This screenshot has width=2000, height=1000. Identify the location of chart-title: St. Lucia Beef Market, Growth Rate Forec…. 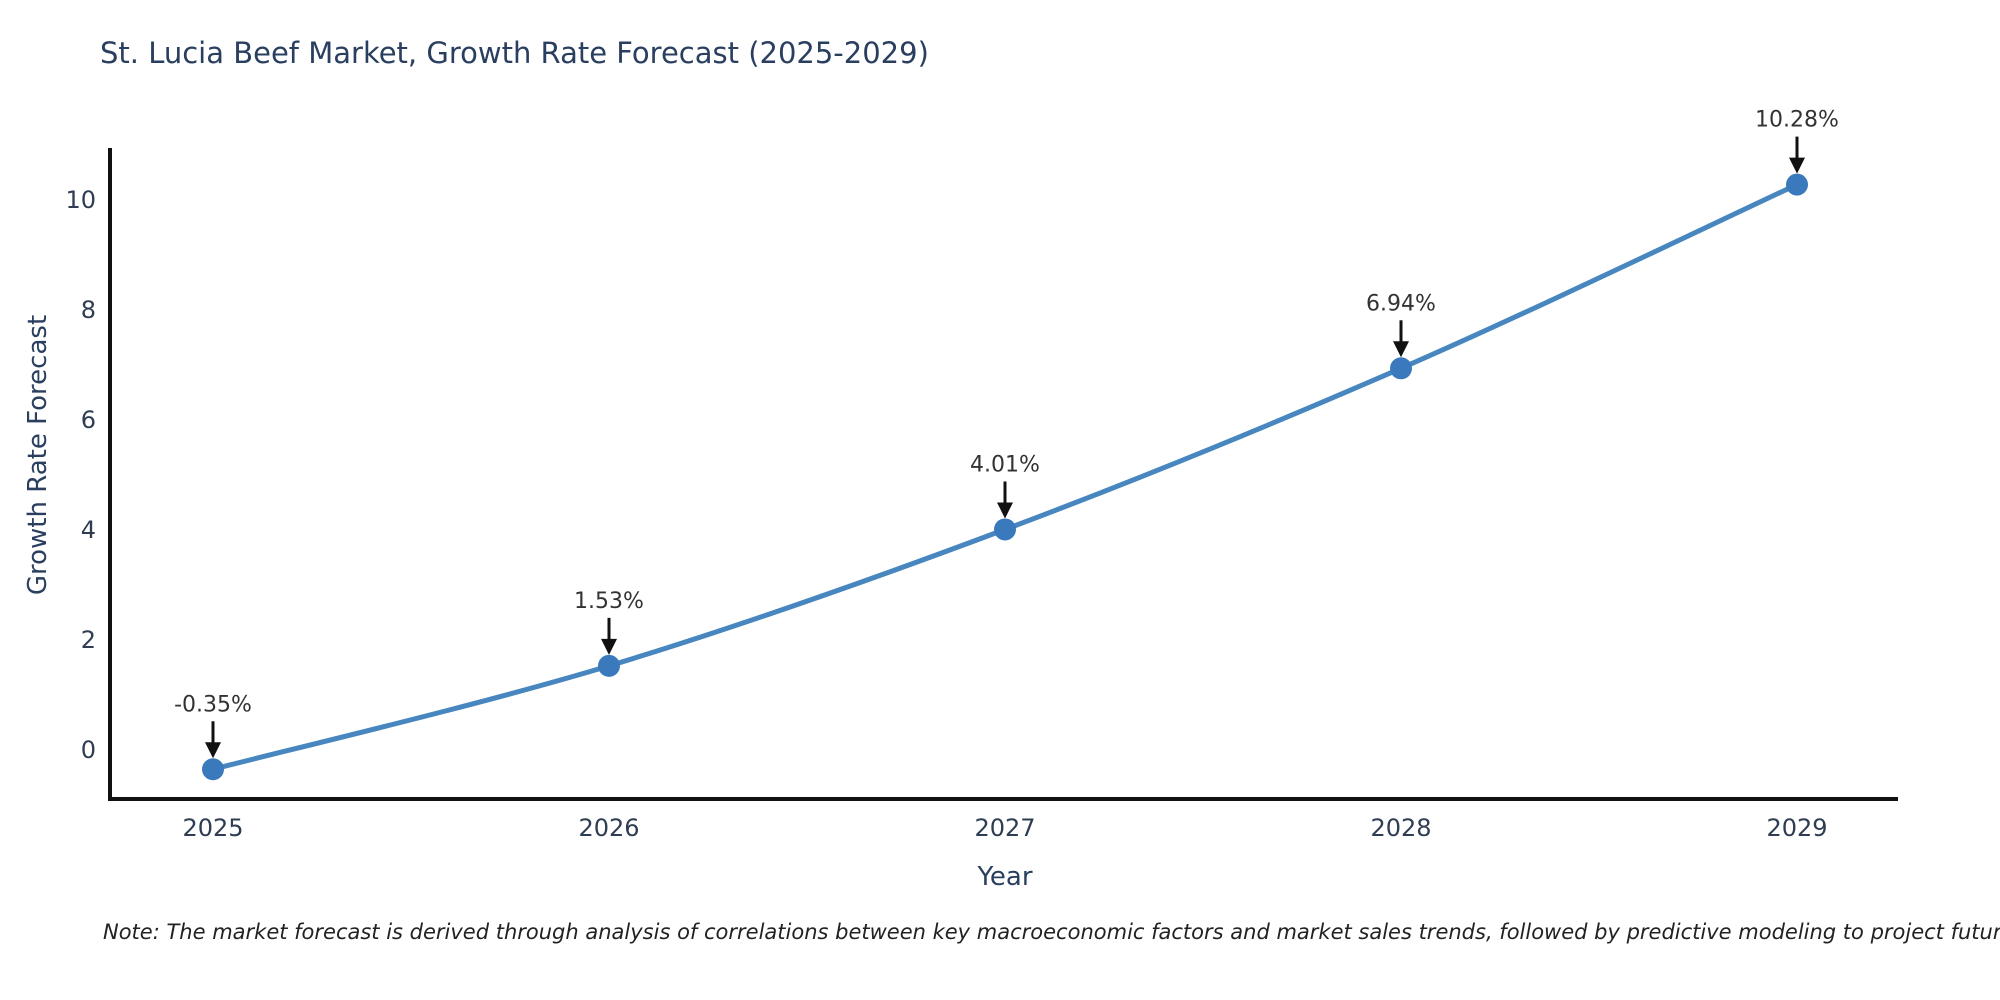
(514, 53).